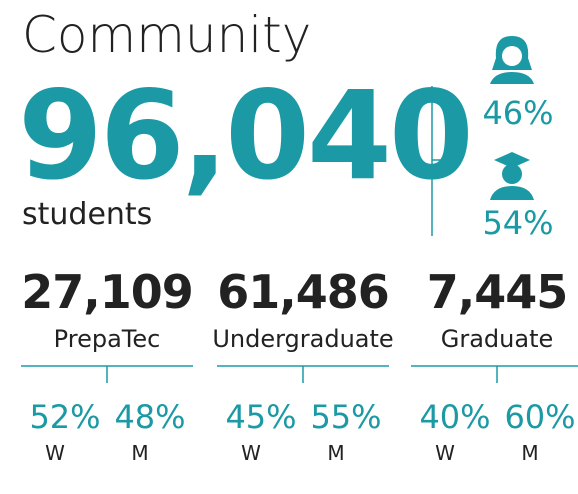 Image resolution: width=578 pixels, height=494 pixels. What do you see at coordinates (87, 214) in the screenshot?
I see `total-label: students` at bounding box center [87, 214].